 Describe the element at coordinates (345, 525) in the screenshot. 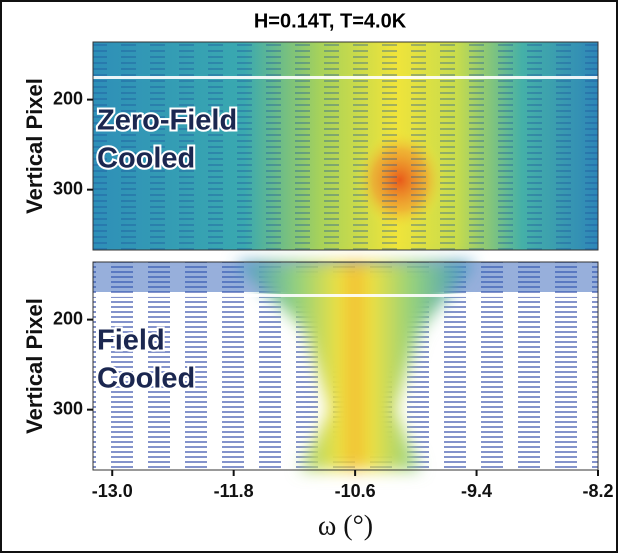

I see `x-axis-label: ω (°)` at that location.